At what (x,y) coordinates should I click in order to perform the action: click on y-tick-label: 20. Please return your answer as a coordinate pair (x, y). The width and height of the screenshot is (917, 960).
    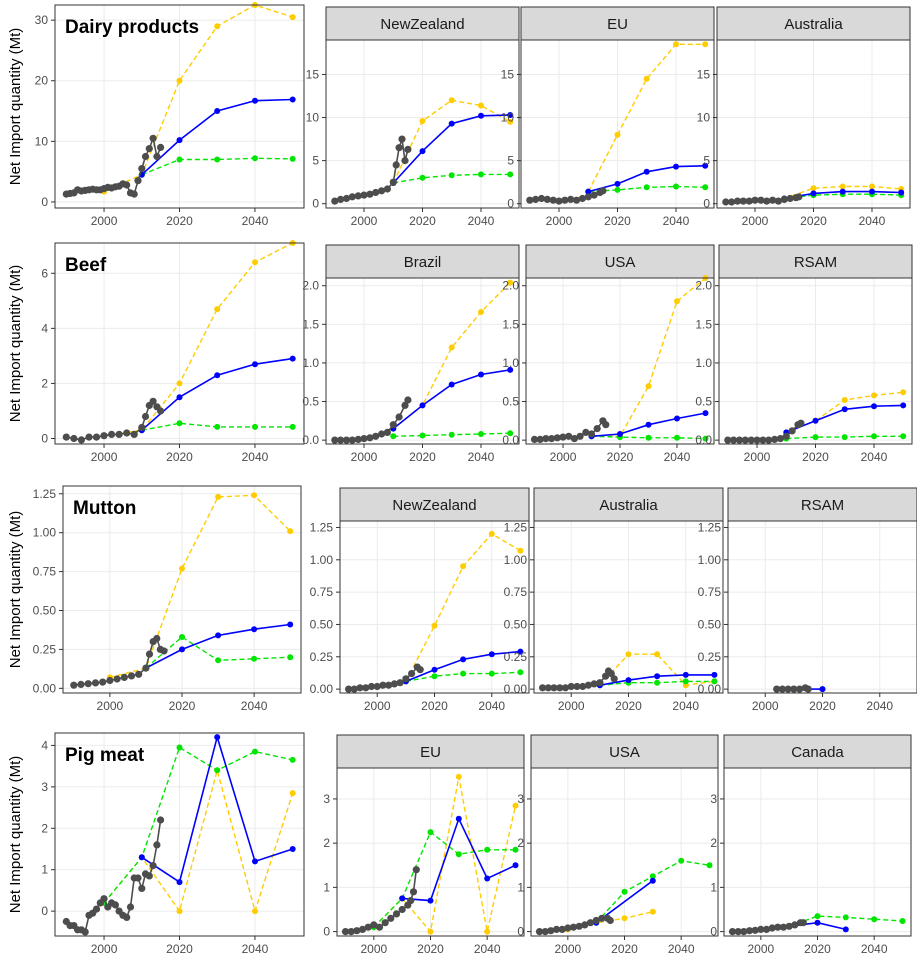
    Looking at the image, I should click on (42, 81).